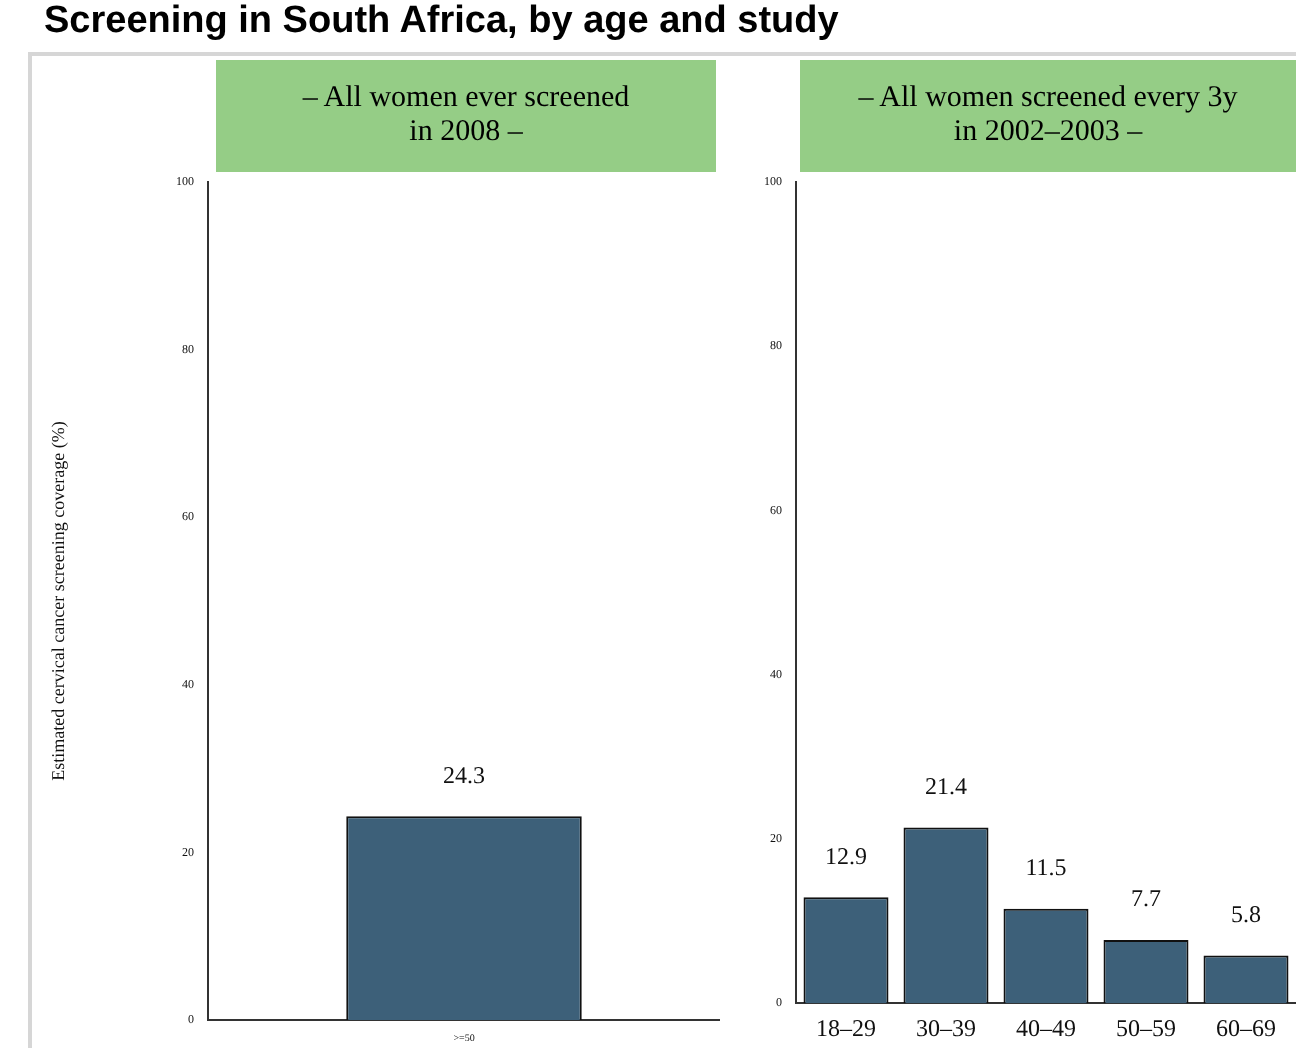  Describe the element at coordinates (466, 116) in the screenshot. I see `chart-subtitle: – All women ever screened in 2008 –` at that location.